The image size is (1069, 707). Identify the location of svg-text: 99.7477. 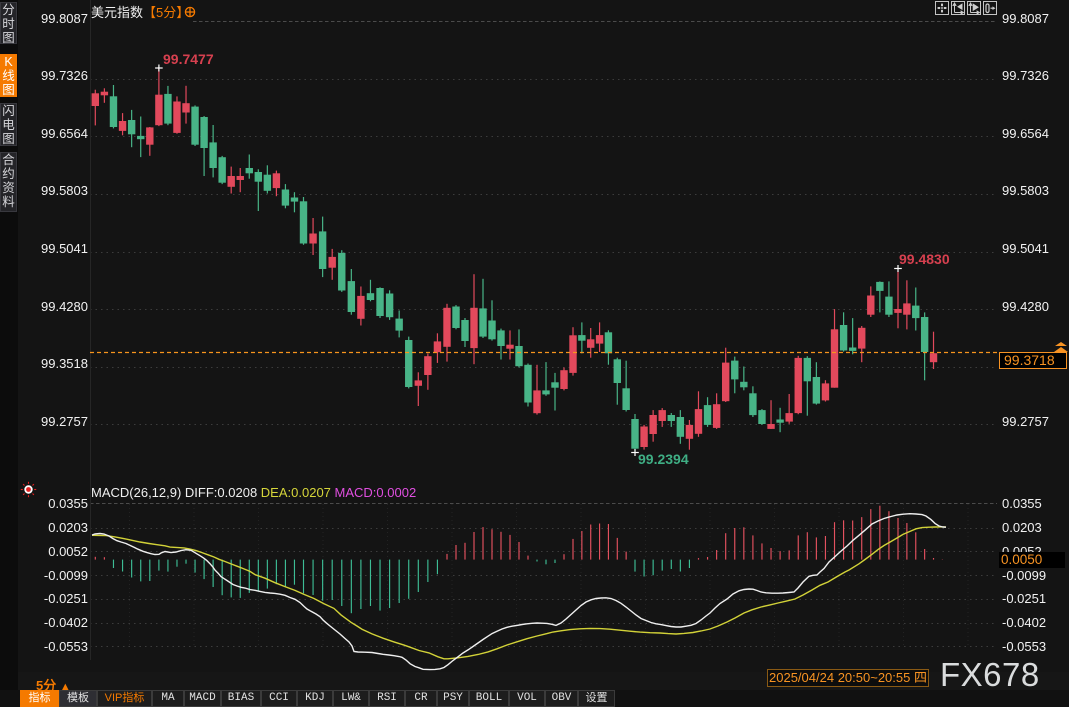
(188, 59).